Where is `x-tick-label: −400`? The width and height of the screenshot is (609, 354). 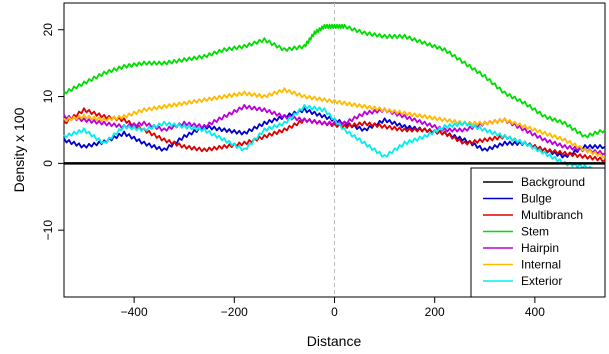 x-tick-label: −400 is located at coordinates (134, 312).